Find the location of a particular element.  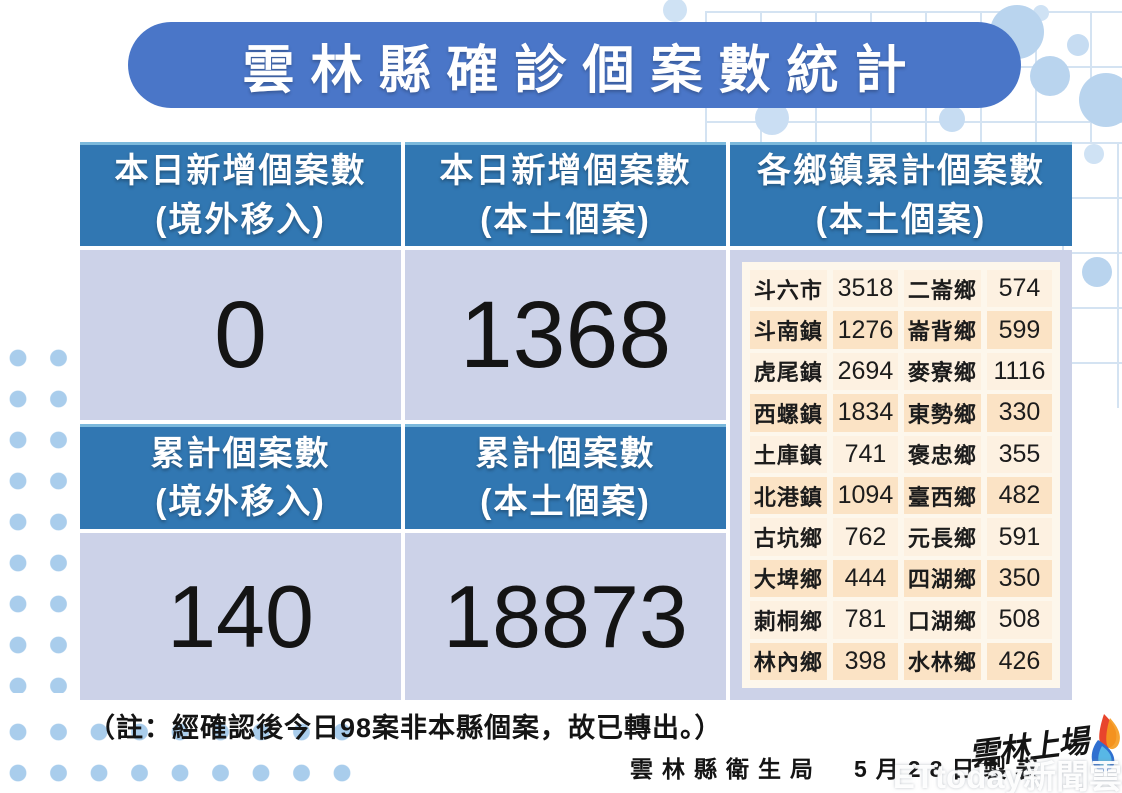

page-title: 雲林縣確診個案數統計 is located at coordinates (582, 70).